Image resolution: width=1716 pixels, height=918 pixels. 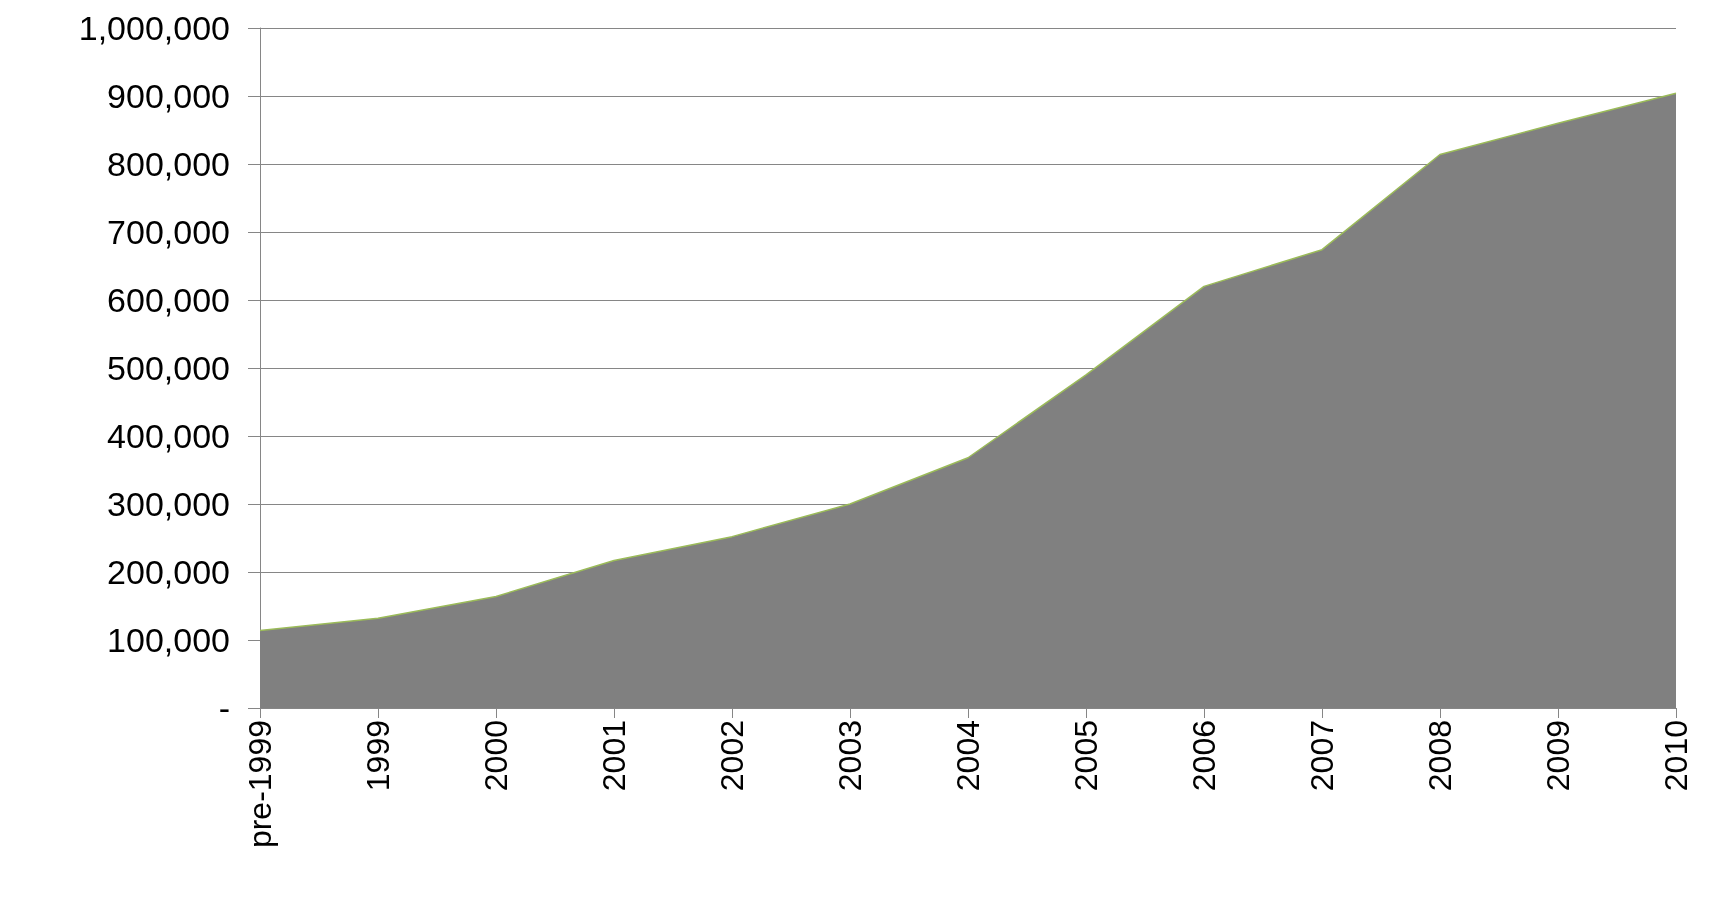 I want to click on y-tick-label: 1,000,000, so click(x=154, y=28).